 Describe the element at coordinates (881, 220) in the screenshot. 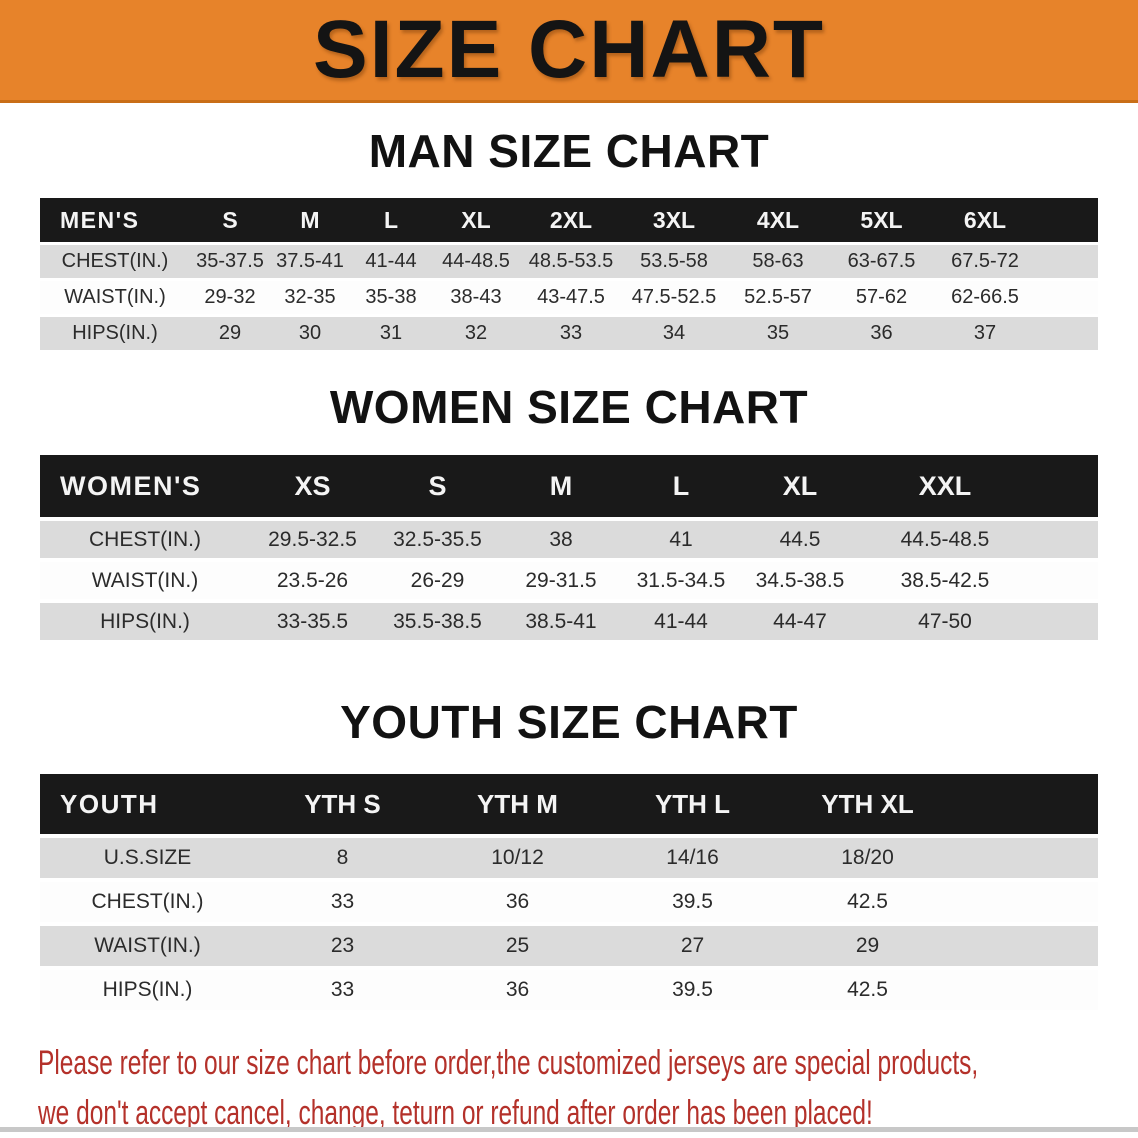

I see `size-header: 5XL` at that location.